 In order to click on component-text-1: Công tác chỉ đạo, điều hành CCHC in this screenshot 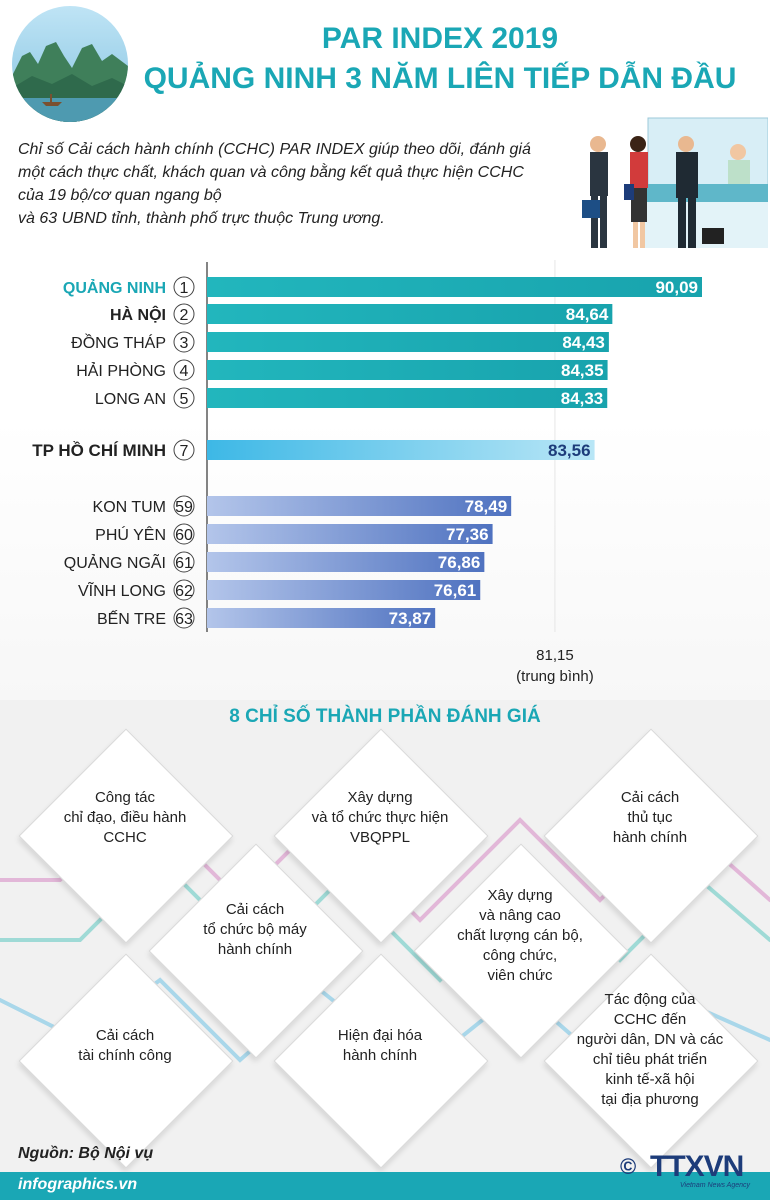, I will do `click(125, 818)`.